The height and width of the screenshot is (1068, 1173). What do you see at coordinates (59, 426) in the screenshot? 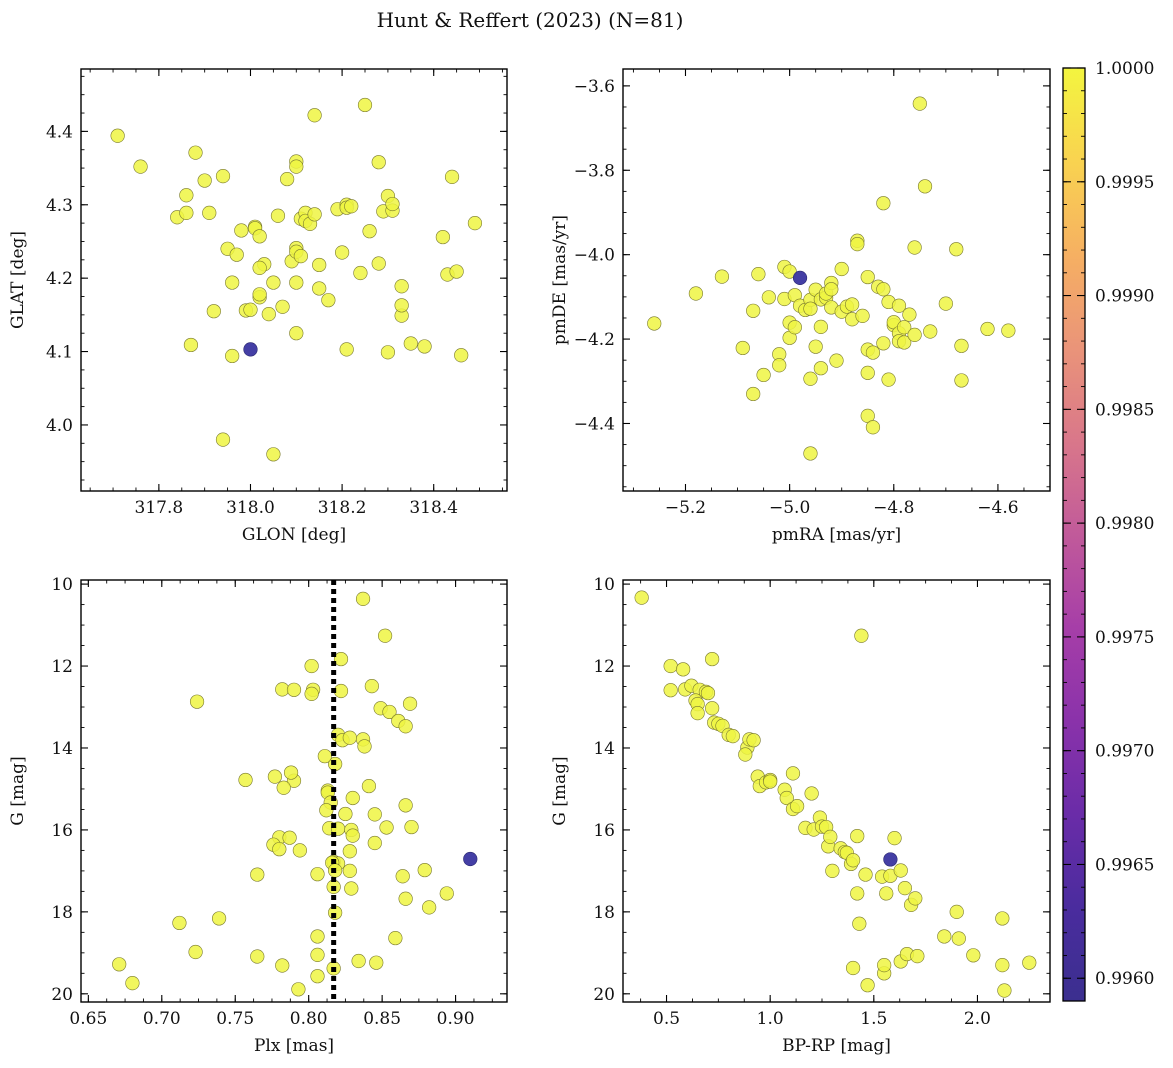
I see `y-tick-label: 4.0` at bounding box center [59, 426].